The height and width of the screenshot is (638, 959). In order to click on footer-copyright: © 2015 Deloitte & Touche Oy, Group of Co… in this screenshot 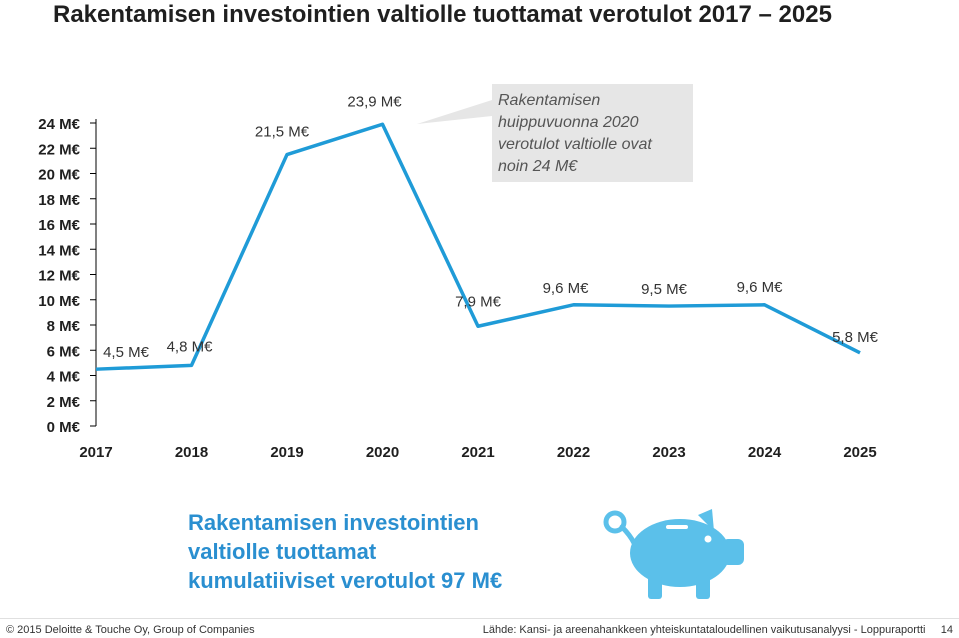, I will do `click(130, 630)`.